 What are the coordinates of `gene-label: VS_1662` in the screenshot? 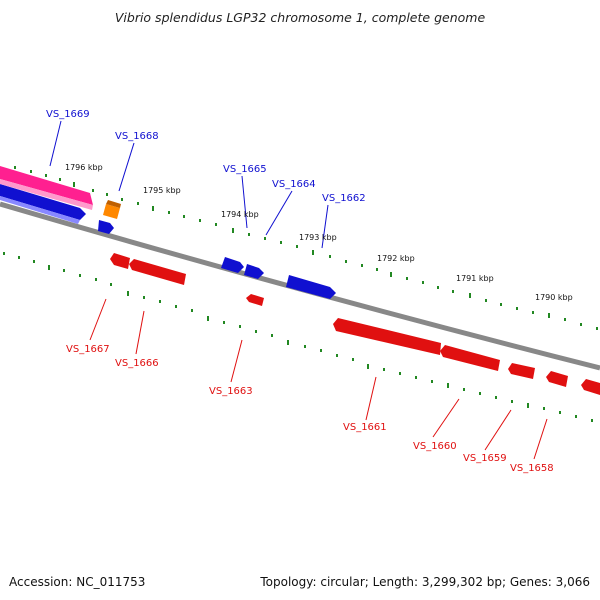 It's located at (344, 198).